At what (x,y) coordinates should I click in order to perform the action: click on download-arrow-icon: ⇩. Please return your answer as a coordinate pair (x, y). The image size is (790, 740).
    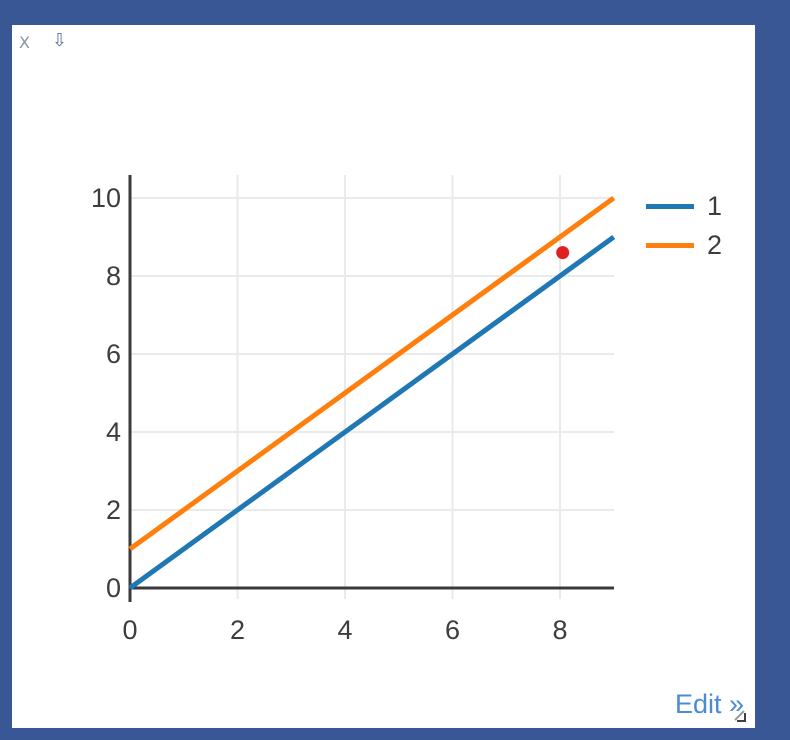
    Looking at the image, I should click on (60, 40).